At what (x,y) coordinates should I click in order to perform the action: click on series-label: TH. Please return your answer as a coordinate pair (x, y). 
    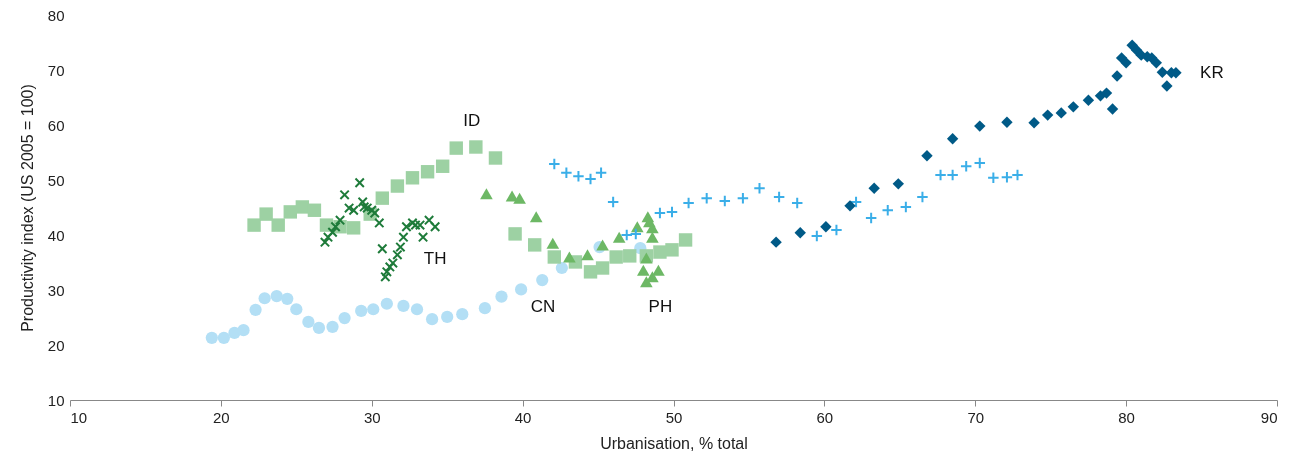
    Looking at the image, I should click on (435, 258).